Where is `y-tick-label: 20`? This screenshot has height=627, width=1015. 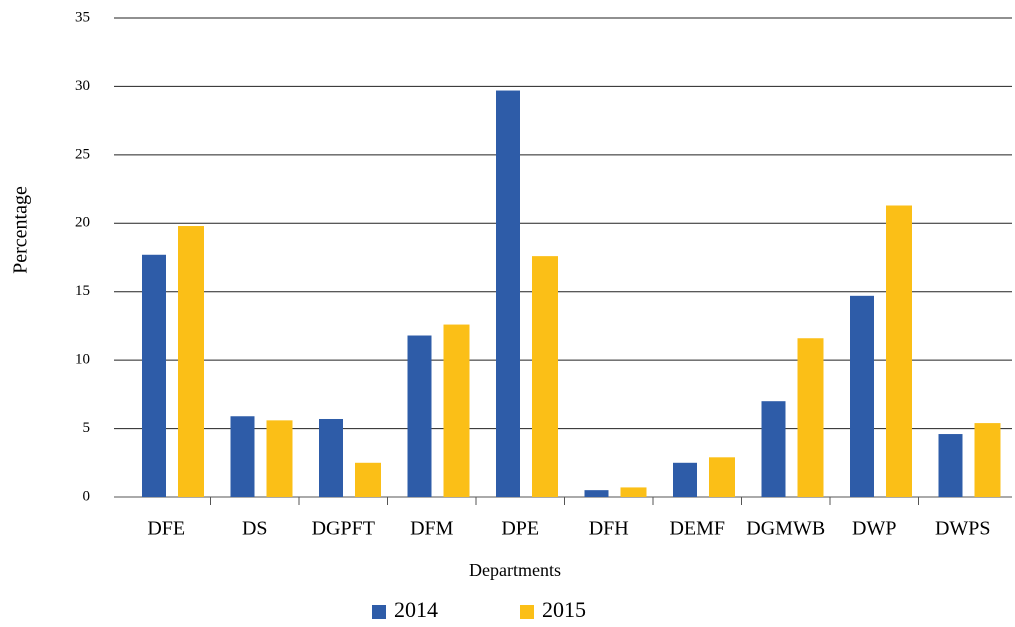
y-tick-label: 20 is located at coordinates (82, 223).